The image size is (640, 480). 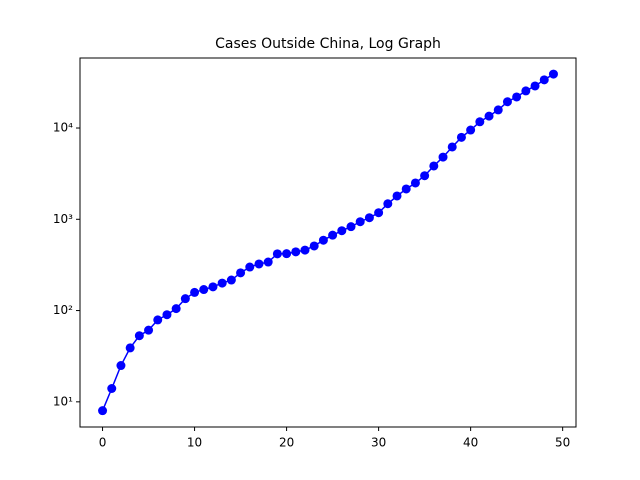 I want to click on x-tick-label: 30, so click(x=378, y=443).